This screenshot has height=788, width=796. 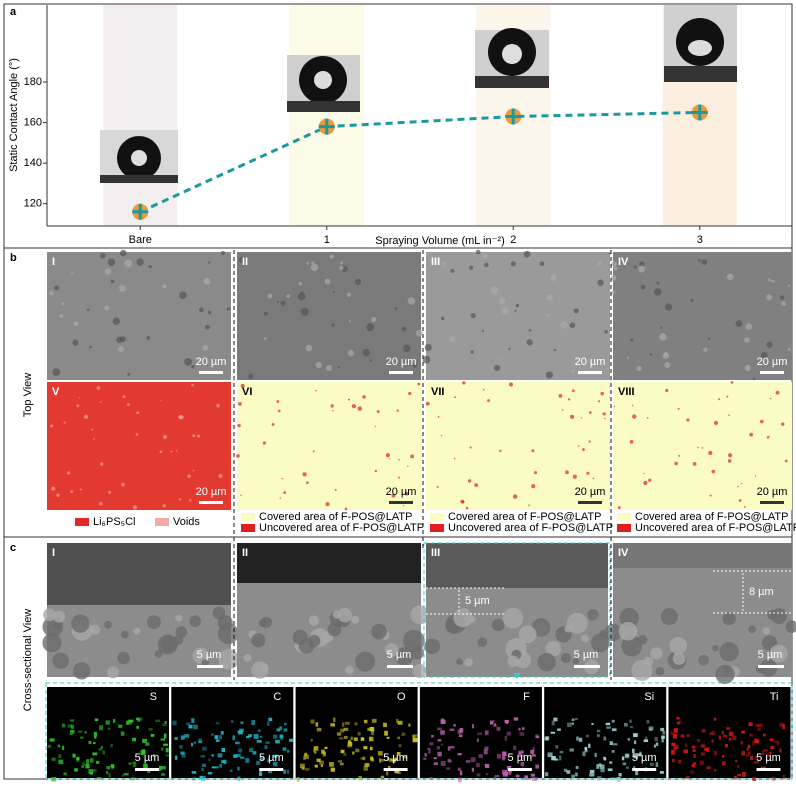 I want to click on y-tick-label: 180, so click(x=33, y=82).